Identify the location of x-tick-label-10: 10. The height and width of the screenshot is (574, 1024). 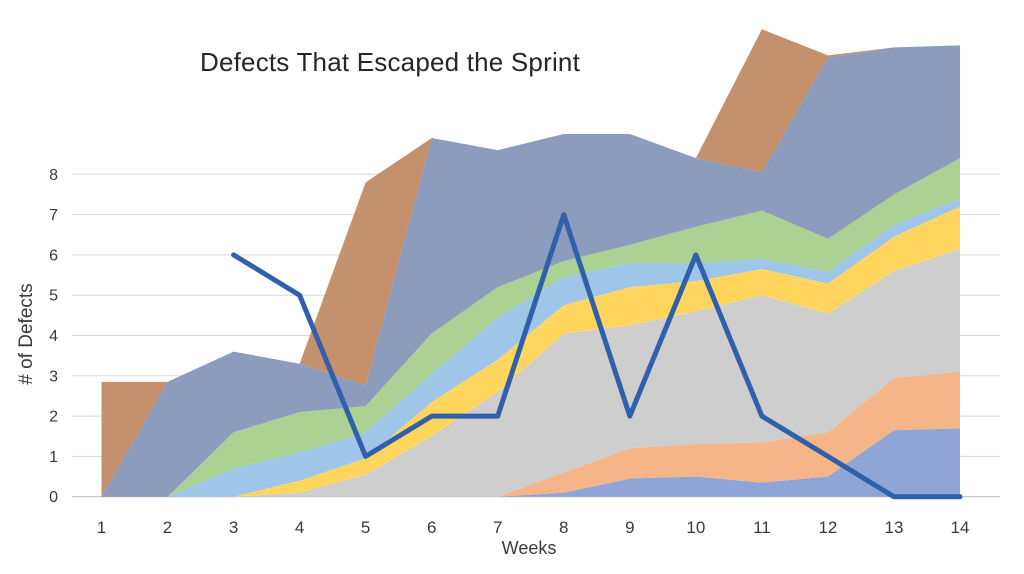
(695, 527).